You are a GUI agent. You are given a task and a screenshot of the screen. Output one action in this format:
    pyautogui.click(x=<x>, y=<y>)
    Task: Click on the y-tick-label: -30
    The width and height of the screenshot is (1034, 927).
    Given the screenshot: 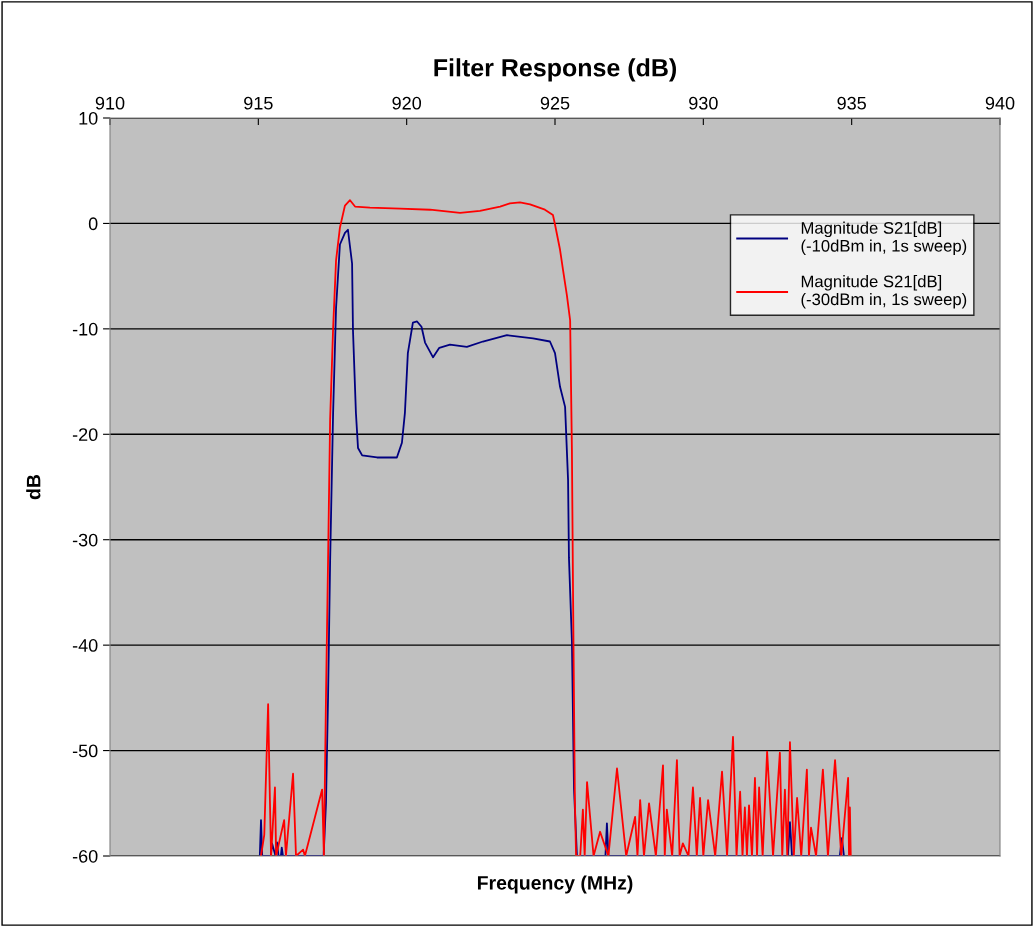 What is the action you would take?
    pyautogui.click(x=85, y=540)
    